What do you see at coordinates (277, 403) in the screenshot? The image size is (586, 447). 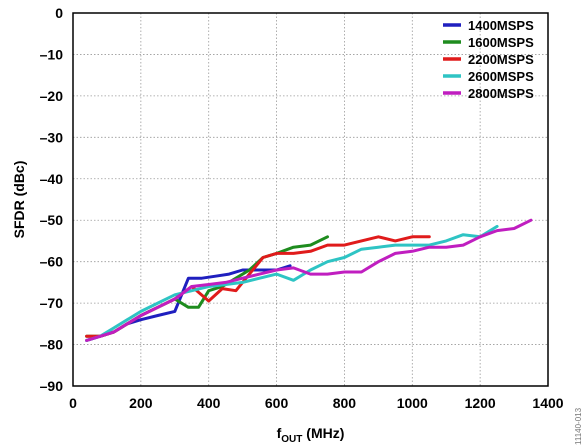 I see `x-tick-label: 600` at bounding box center [277, 403].